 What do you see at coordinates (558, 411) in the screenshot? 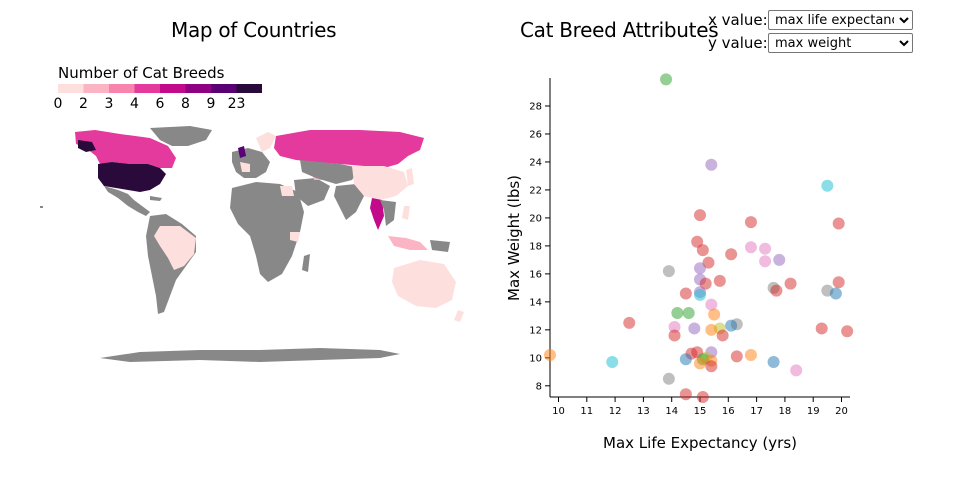
I see `x-tick-label: 10` at bounding box center [558, 411].